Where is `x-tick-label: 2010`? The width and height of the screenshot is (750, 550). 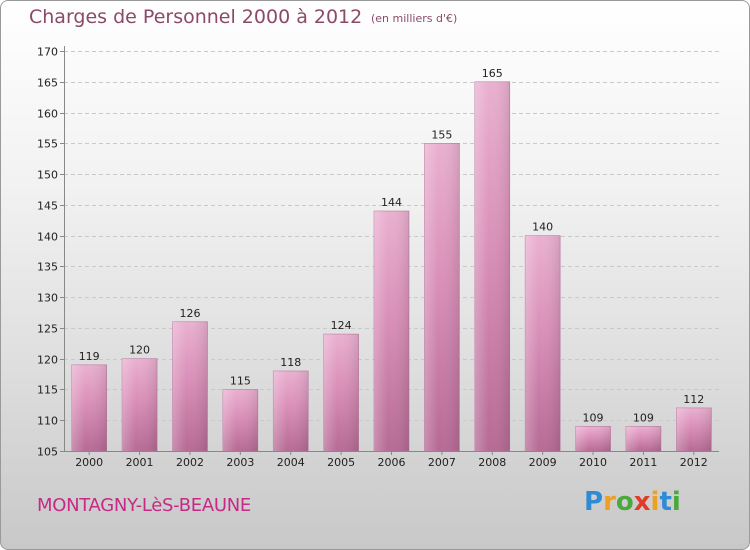 x-tick-label: 2010 is located at coordinates (593, 462).